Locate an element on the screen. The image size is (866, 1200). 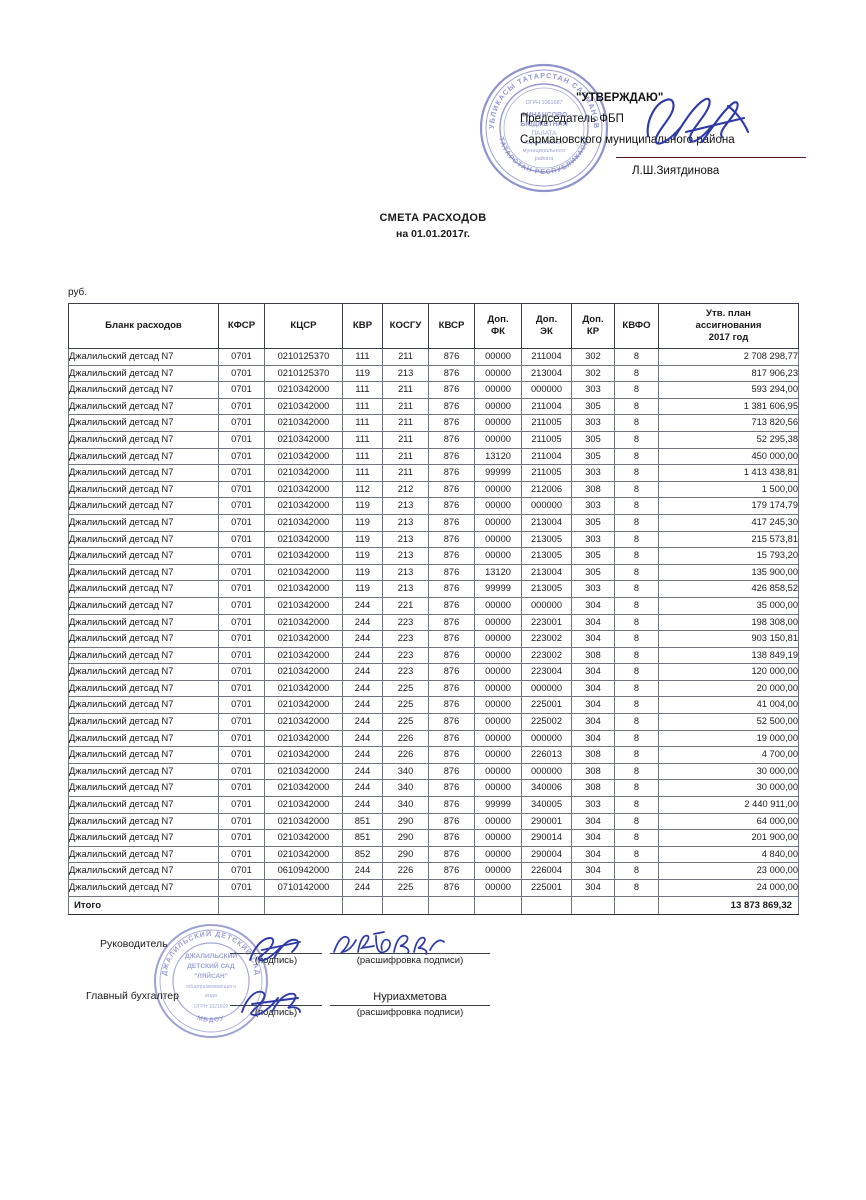
cell-dop-ek: 211005 is located at coordinates (546, 423).